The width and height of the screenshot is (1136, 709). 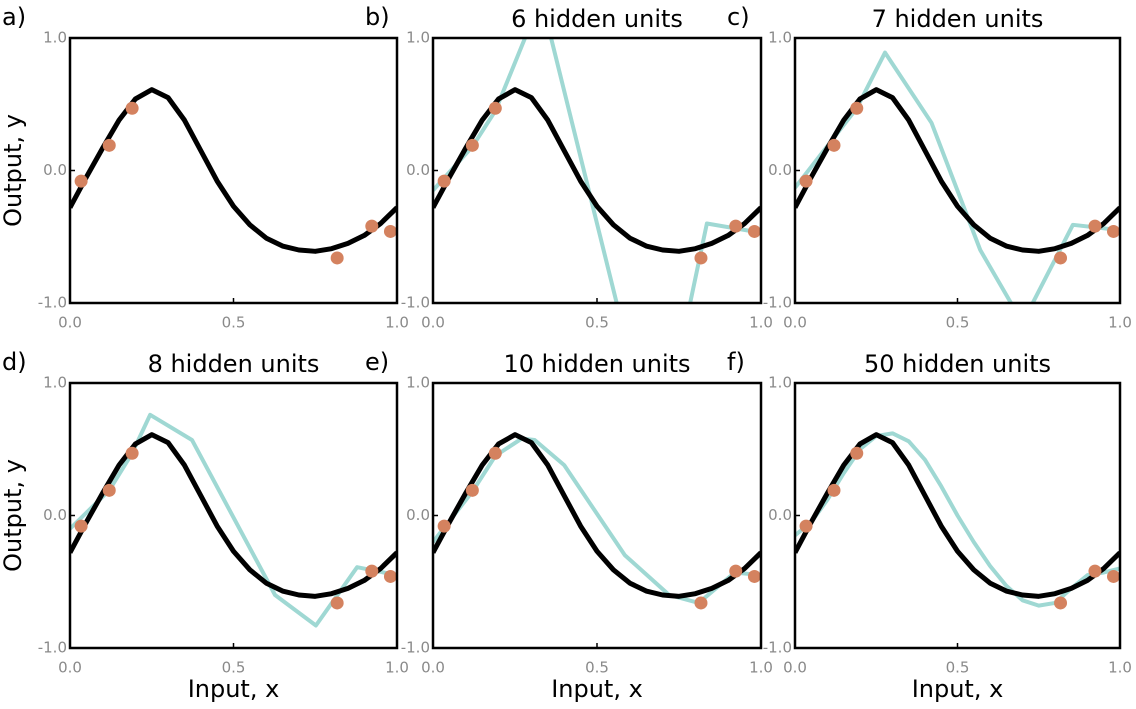 What do you see at coordinates (736, 362) in the screenshot?
I see `panel-label: f)` at bounding box center [736, 362].